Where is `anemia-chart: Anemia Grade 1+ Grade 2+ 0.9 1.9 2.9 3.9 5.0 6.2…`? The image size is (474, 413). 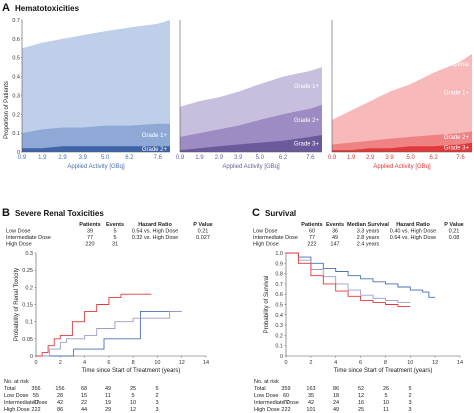 anemia-chart: Anemia Grade 1+ Grade 2+ 0.9 1.9 2.9 3.9 5.0 6.2… is located at coordinates (94, 91).